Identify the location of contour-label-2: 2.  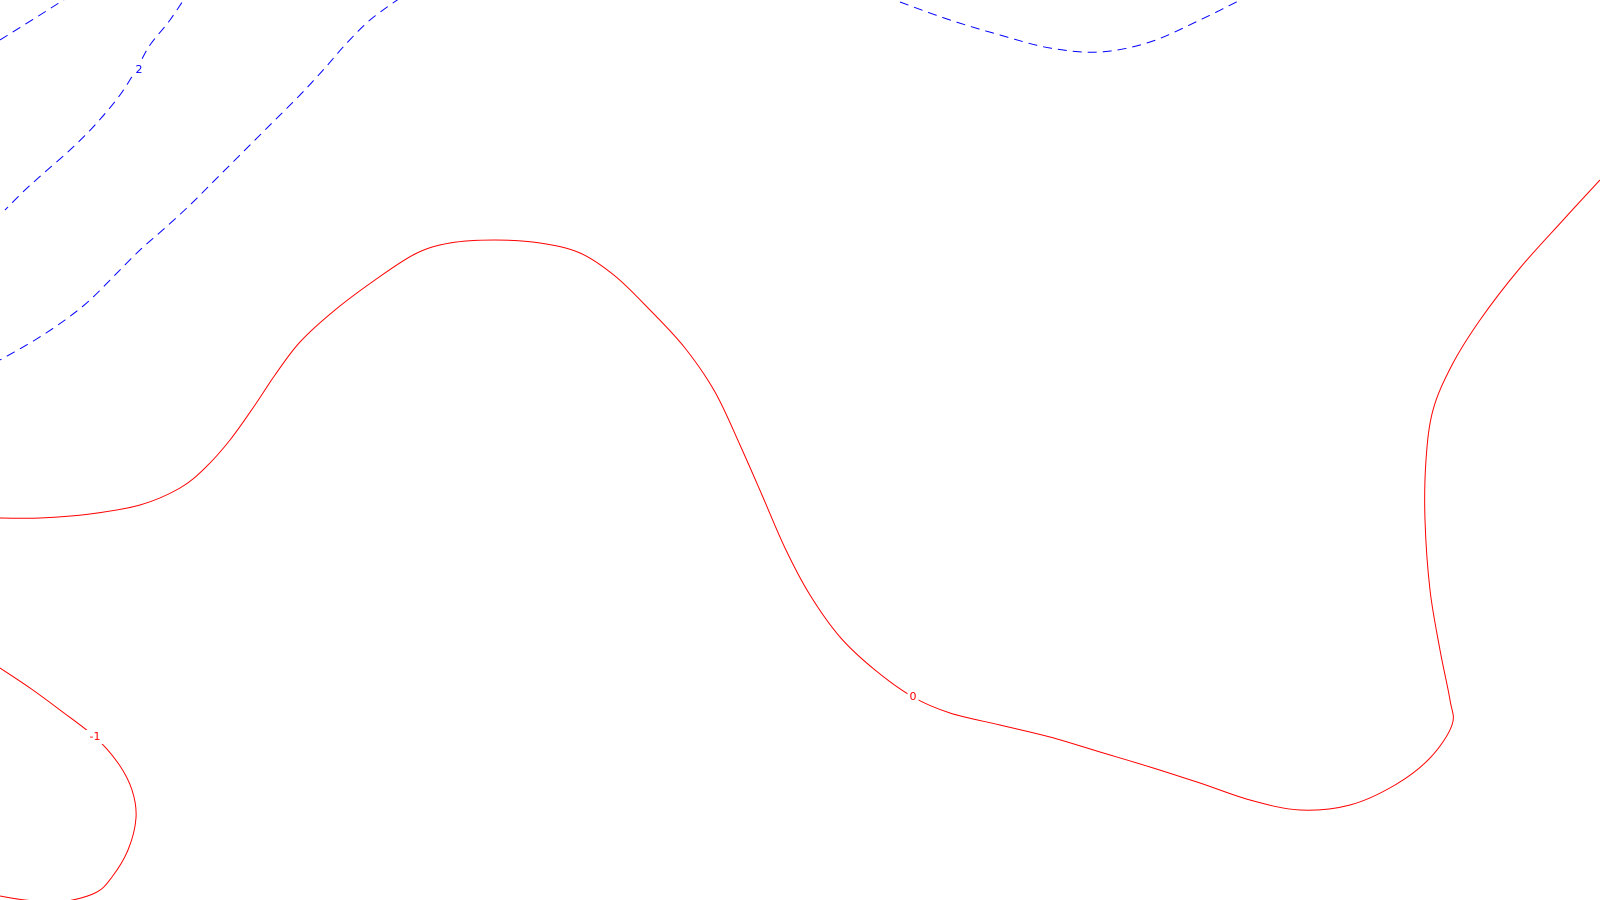
(139, 69).